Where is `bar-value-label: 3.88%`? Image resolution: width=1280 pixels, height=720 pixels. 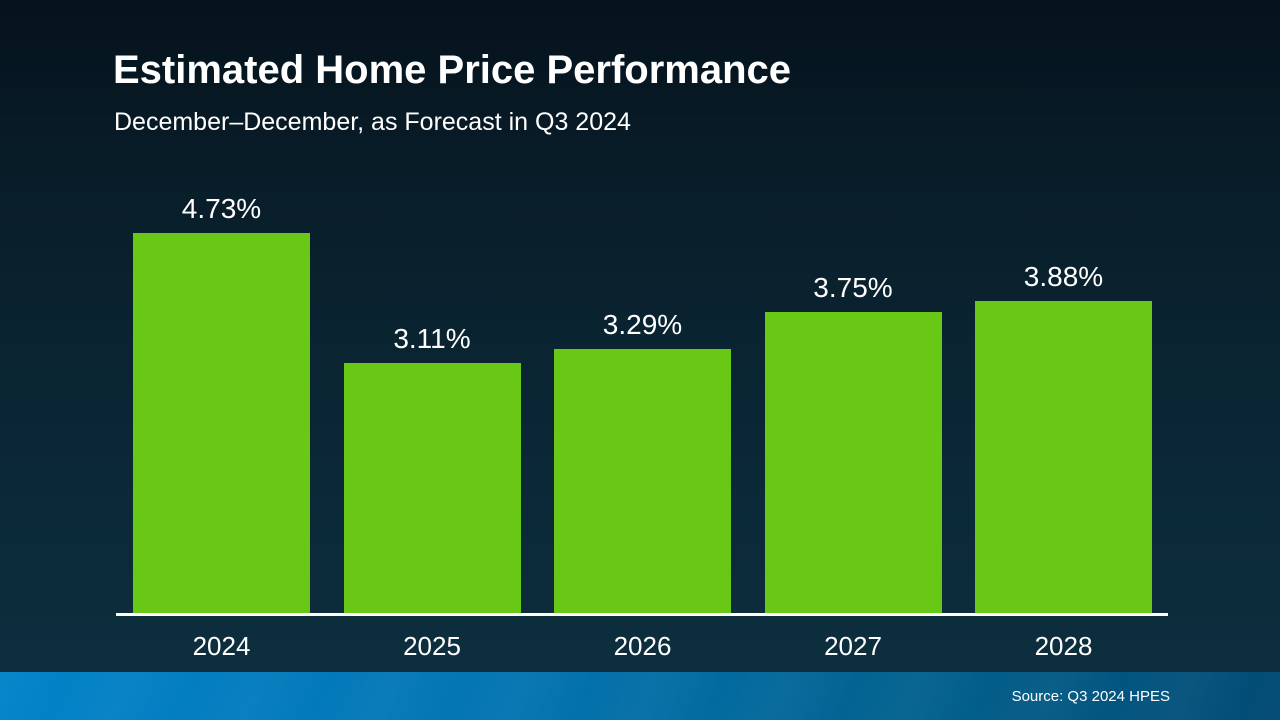 bar-value-label: 3.88% is located at coordinates (1063, 276).